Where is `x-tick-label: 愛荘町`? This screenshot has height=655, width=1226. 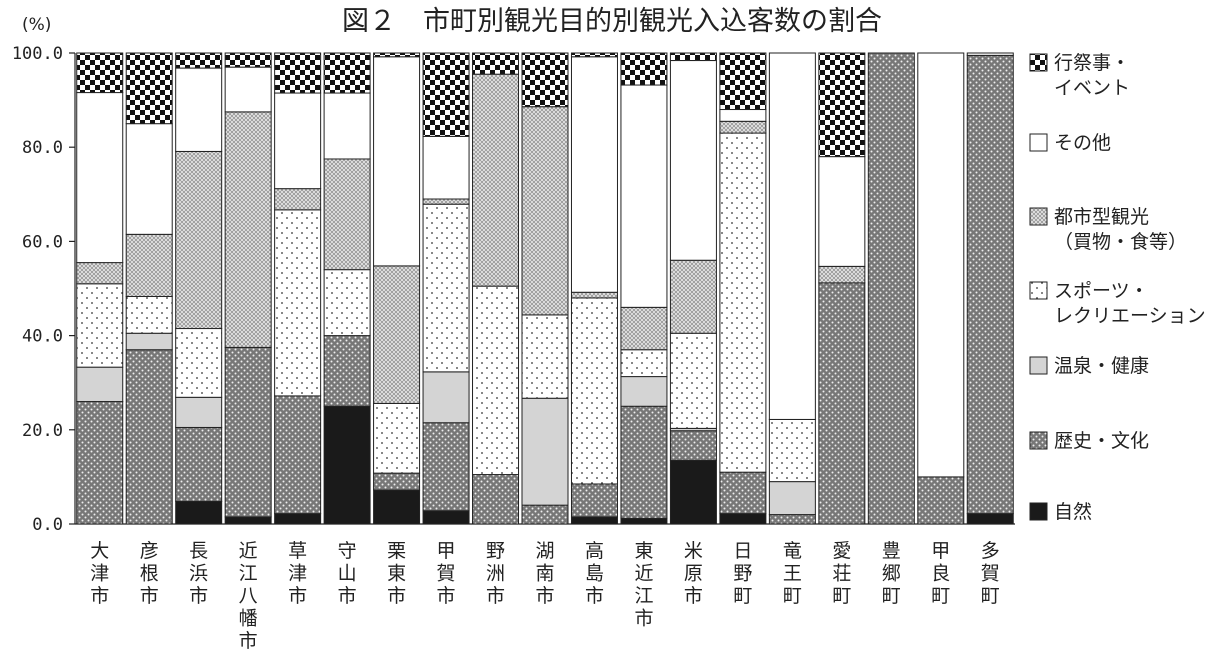 x-tick-label: 愛荘町 is located at coordinates (841, 573).